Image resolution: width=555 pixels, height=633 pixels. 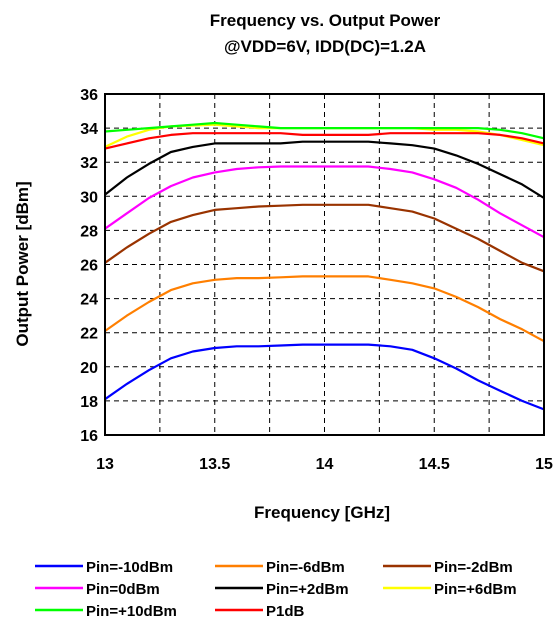 I want to click on y-tick-label: 32, so click(x=89, y=163).